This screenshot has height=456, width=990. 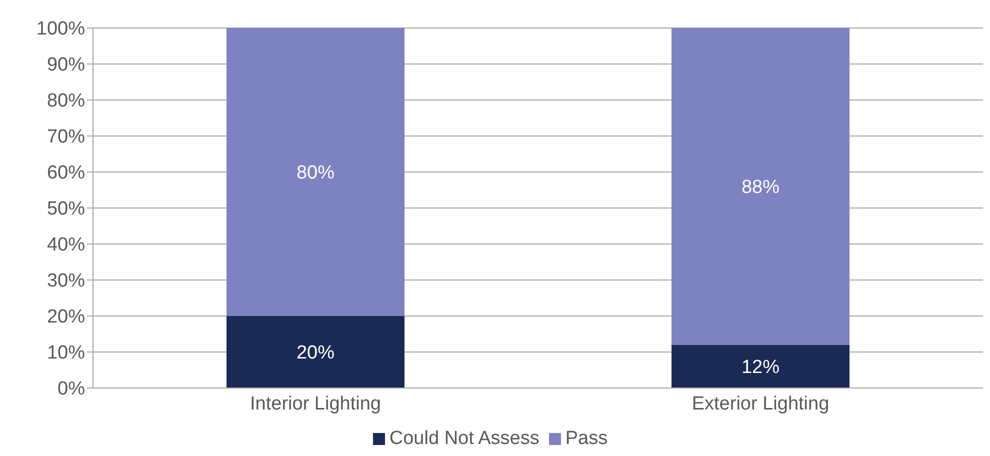 What do you see at coordinates (66, 209) in the screenshot?
I see `y-tick-label: 50%` at bounding box center [66, 209].